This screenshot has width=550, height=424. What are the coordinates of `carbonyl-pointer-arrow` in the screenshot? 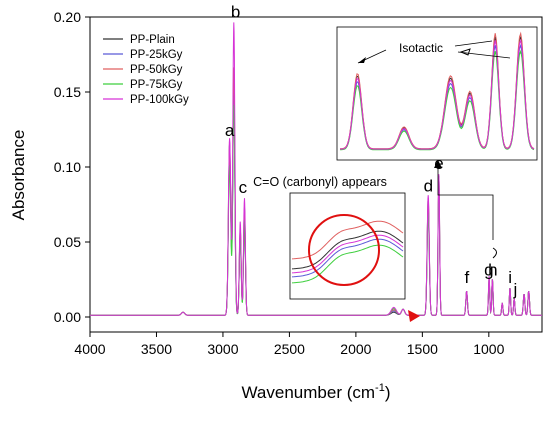 It's located at (414, 316).